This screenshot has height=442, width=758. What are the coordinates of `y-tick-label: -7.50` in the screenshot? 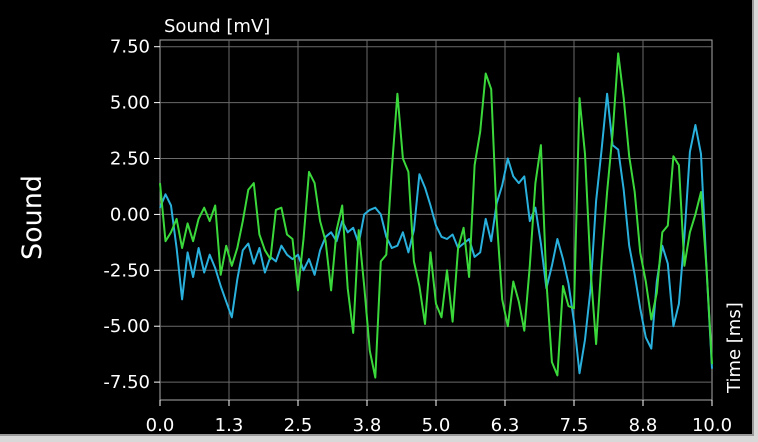 It's located at (126, 382).